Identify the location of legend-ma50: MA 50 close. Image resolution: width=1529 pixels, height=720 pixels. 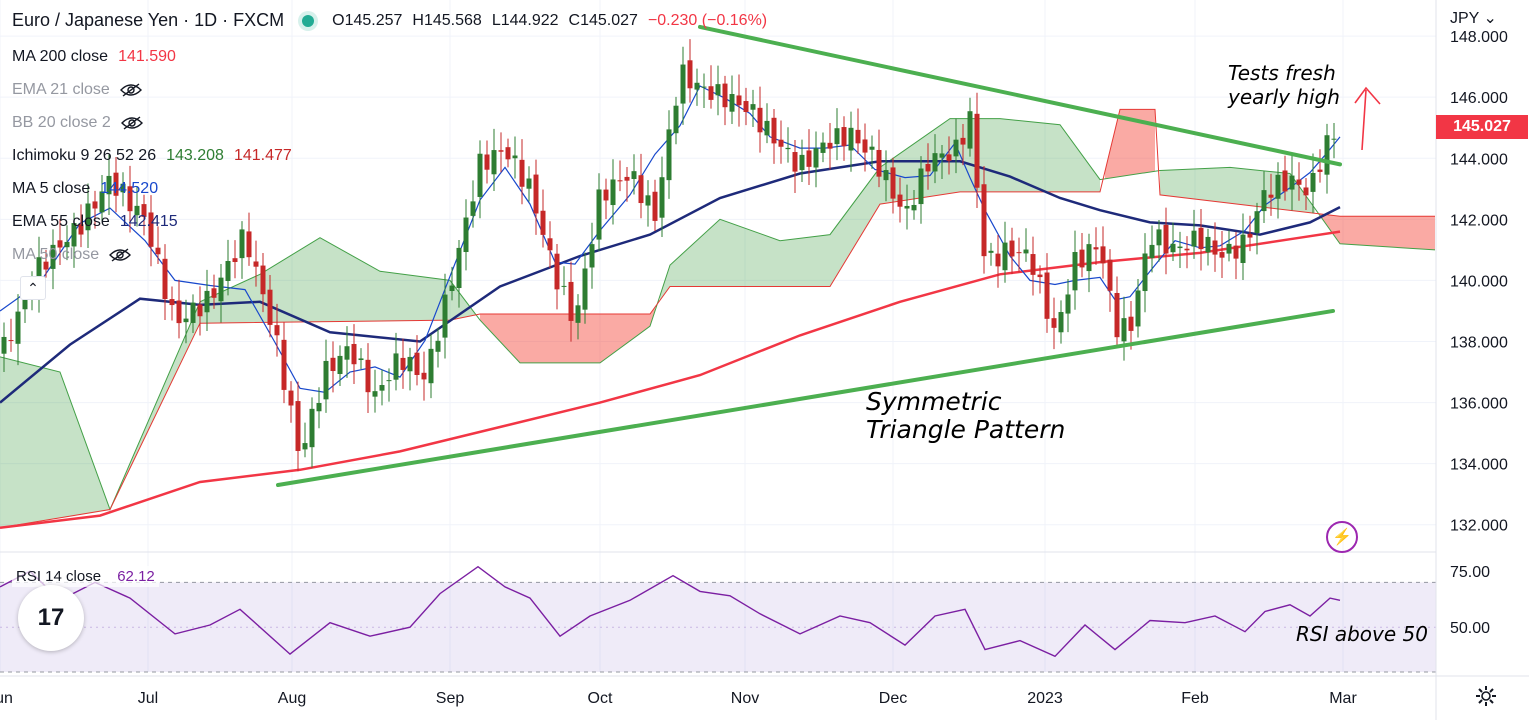
(152, 254).